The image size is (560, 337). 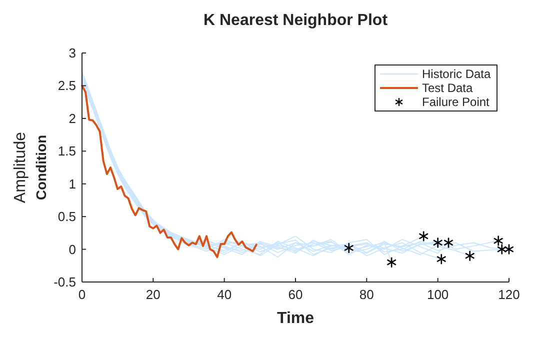 I want to click on x-tick-label: 0, so click(x=82, y=294).